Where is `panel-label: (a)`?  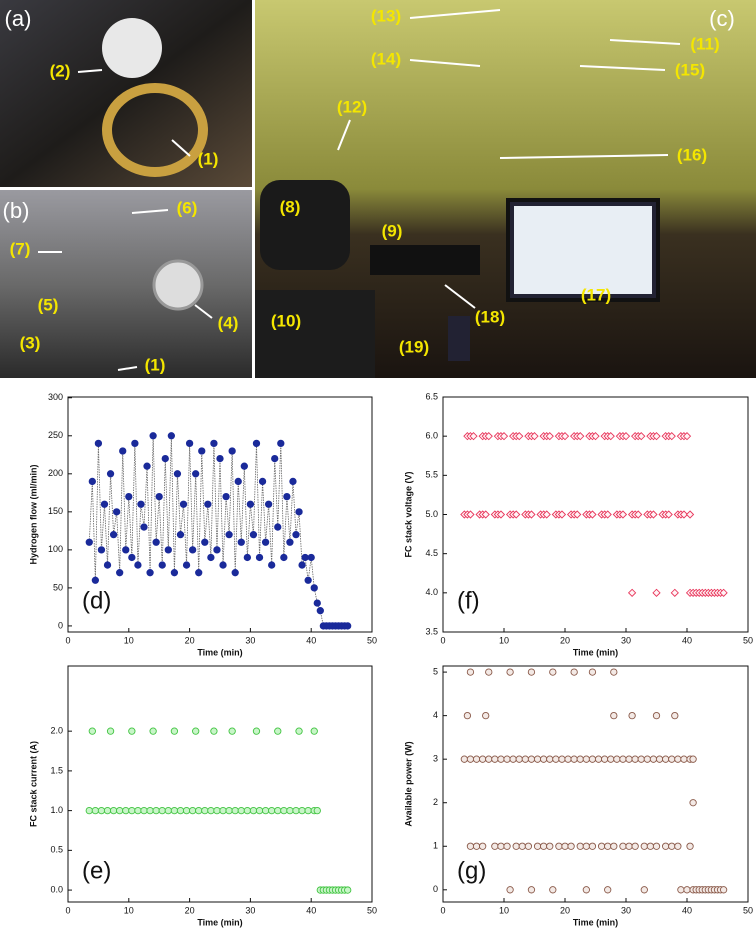
panel-label: (a) is located at coordinates (18, 18).